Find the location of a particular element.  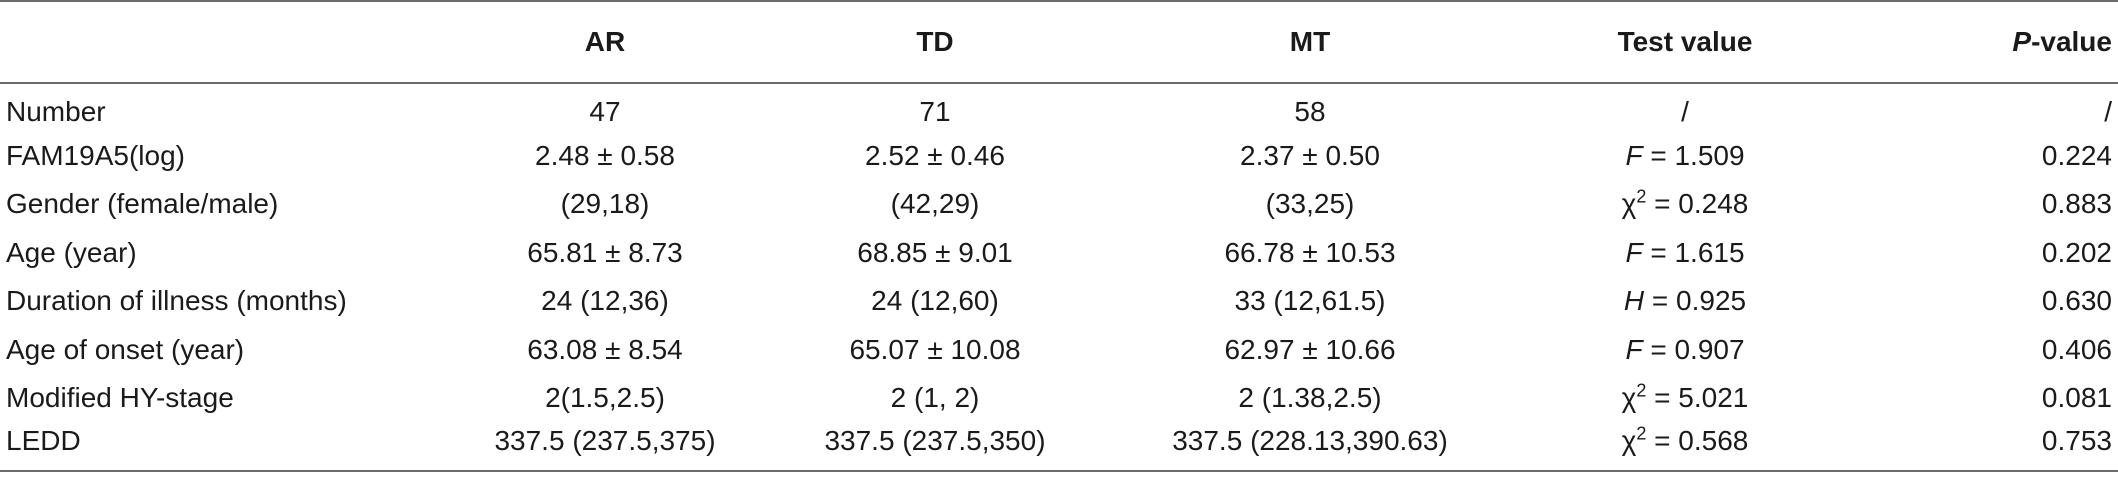

cell-td: 337.5 (237.5,350) is located at coordinates (935, 441).